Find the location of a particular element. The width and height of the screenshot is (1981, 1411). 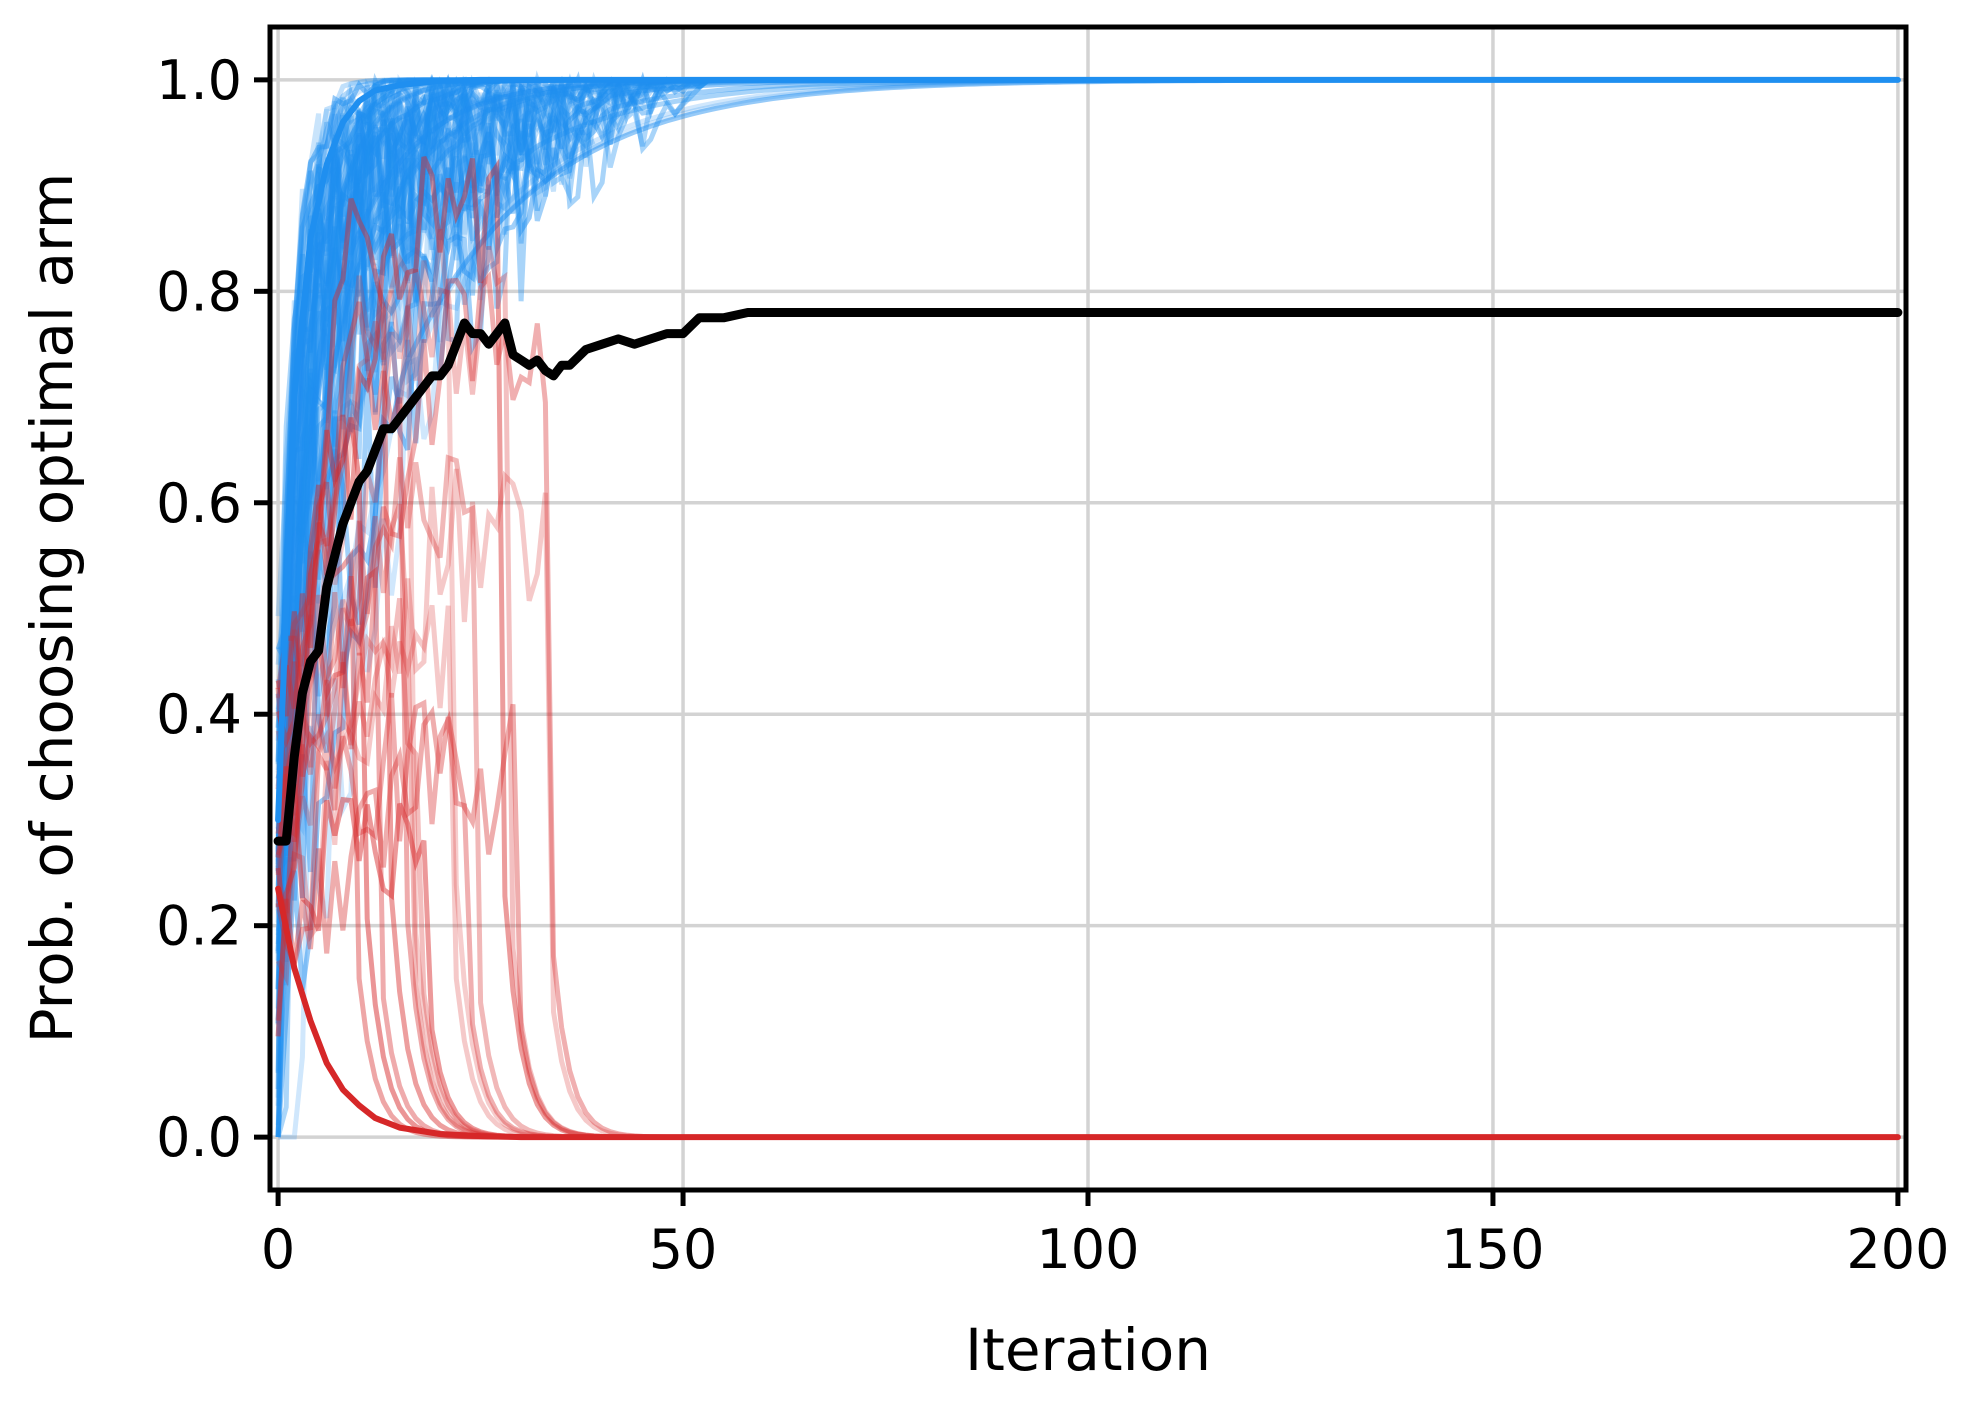

y-tick-label: 0.2 is located at coordinates (199, 926).